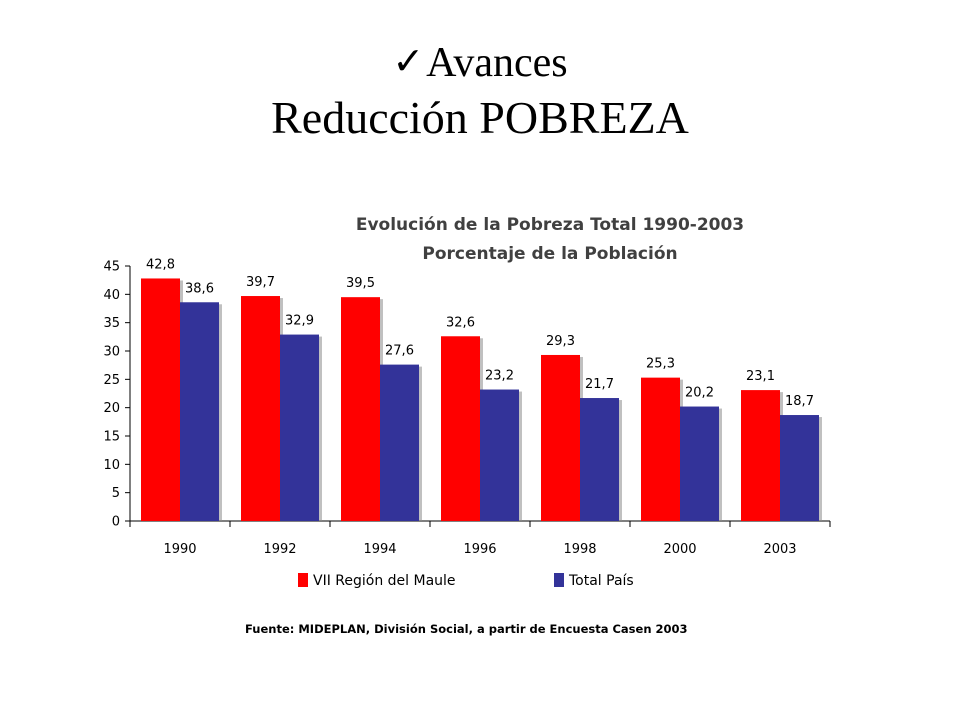 This screenshot has height=720, width=960. Describe the element at coordinates (111, 408) in the screenshot. I see `y-tick-label: 20` at that location.